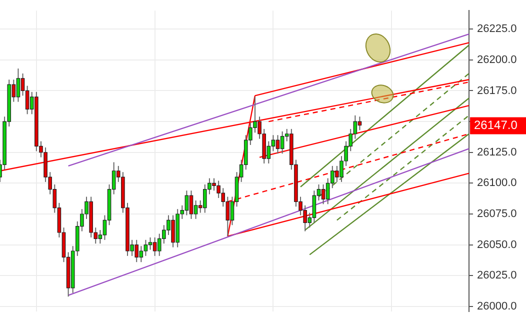  Describe the element at coordinates (497, 60) in the screenshot. I see `y-tick-label: 26200.0` at that location.